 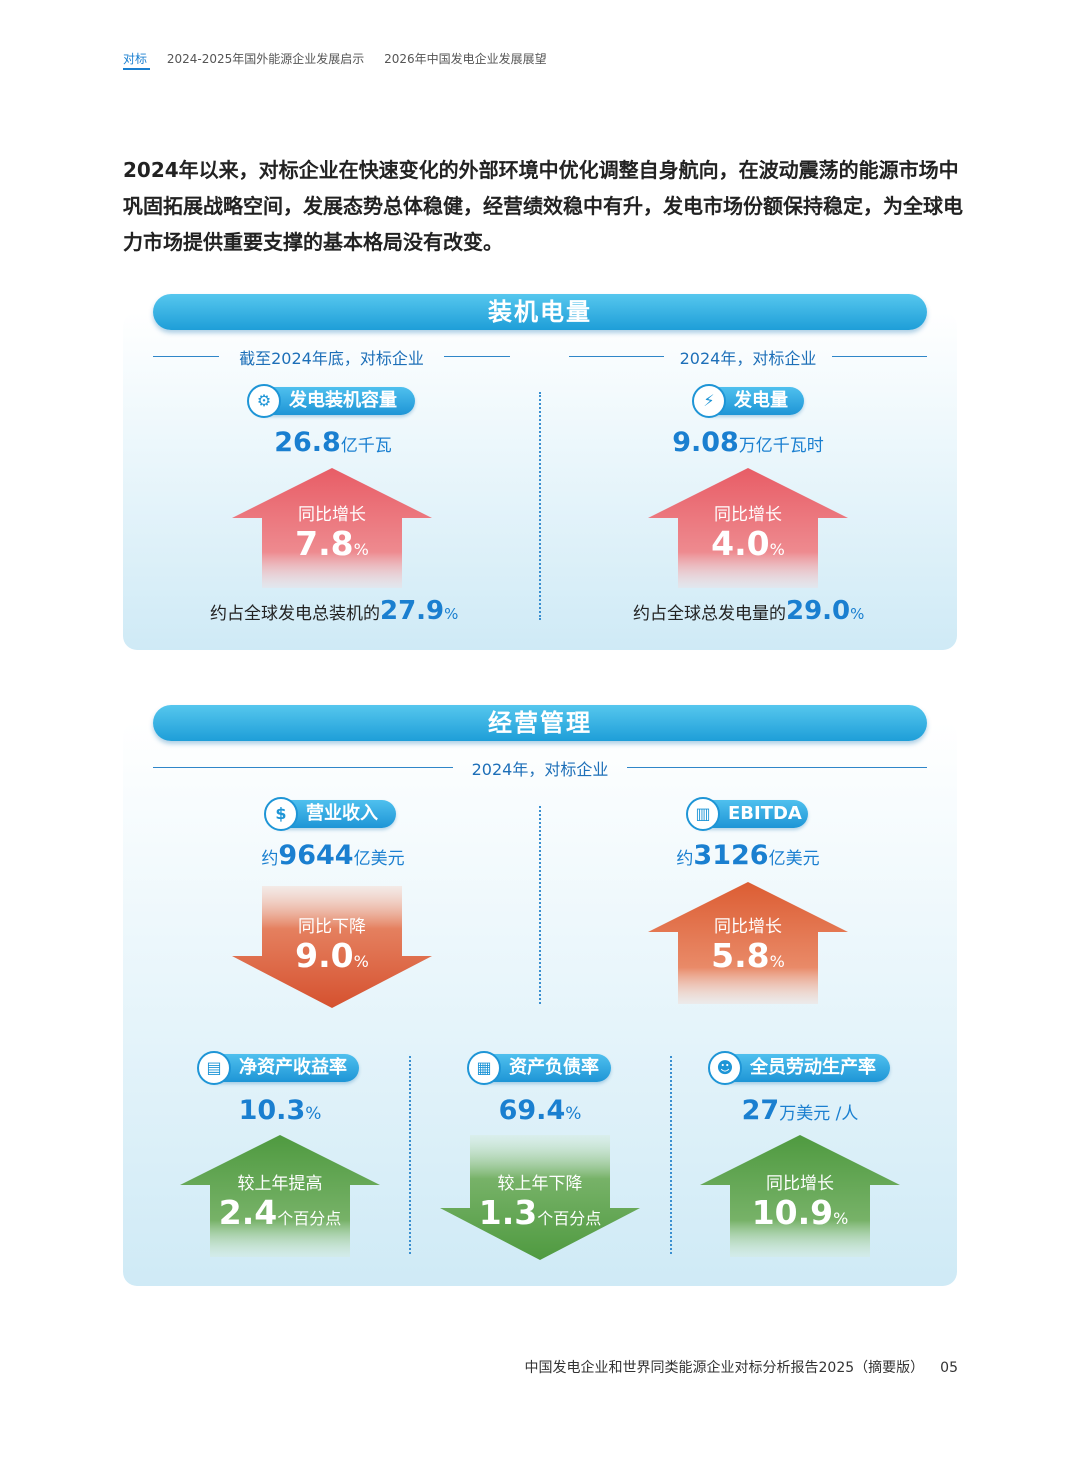 What do you see at coordinates (332, 534) in the screenshot?
I see `installed-capacity-change: 同比增长 7.8%` at bounding box center [332, 534].